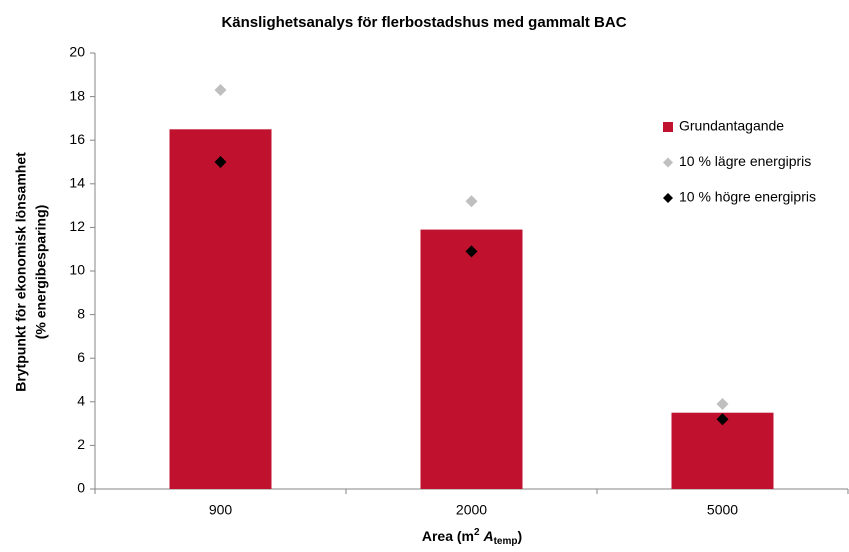 This screenshot has width=849, height=552. Describe the element at coordinates (745, 161) in the screenshot. I see `legend-label: 10 % lägre energipris` at that location.